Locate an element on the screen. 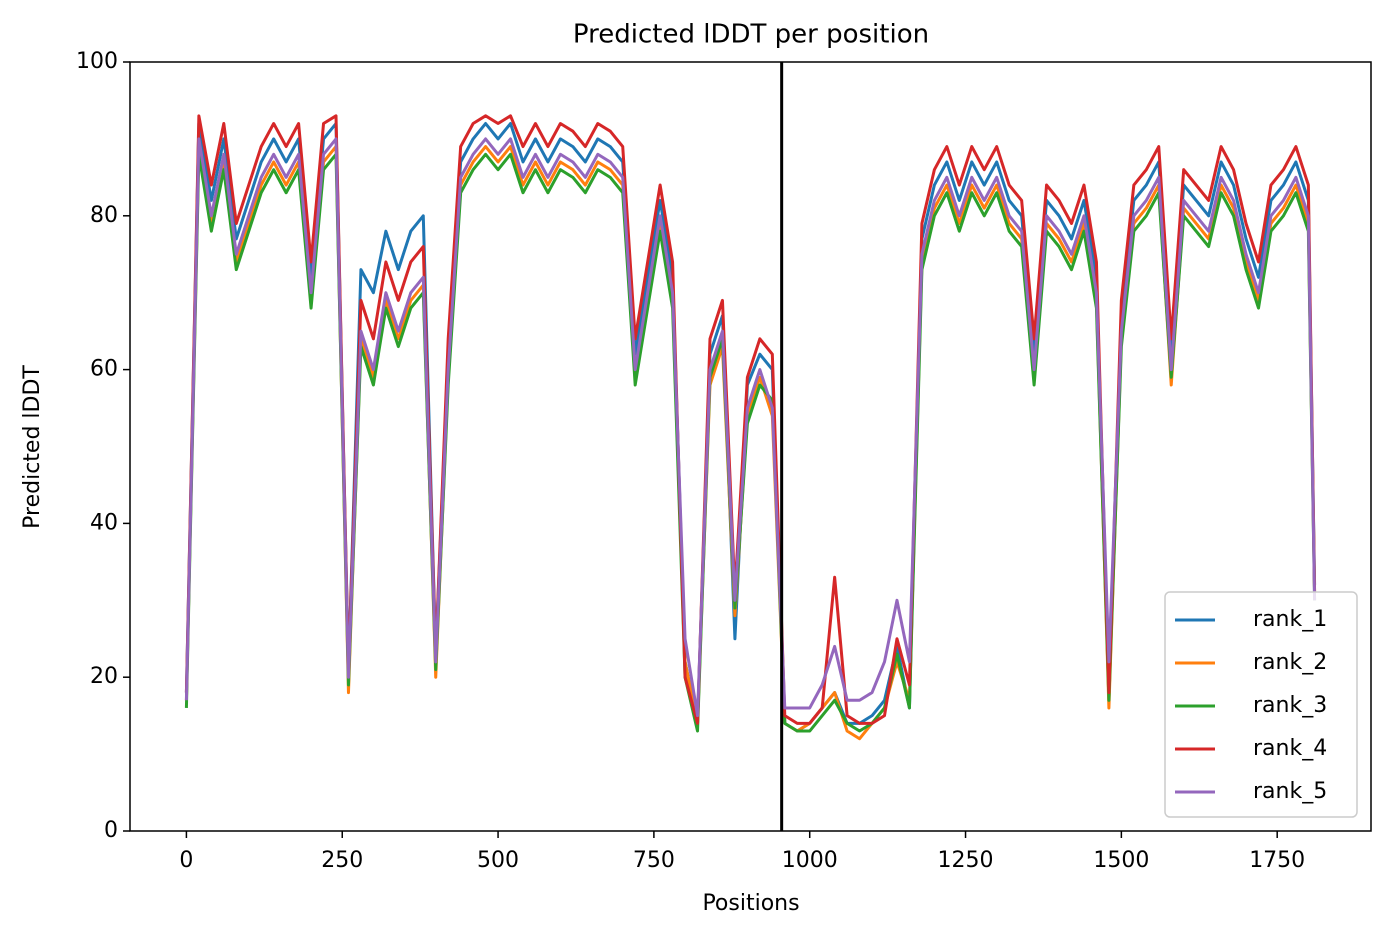 The width and height of the screenshot is (1391, 943). y-tick-label: 100 is located at coordinates (97, 61).